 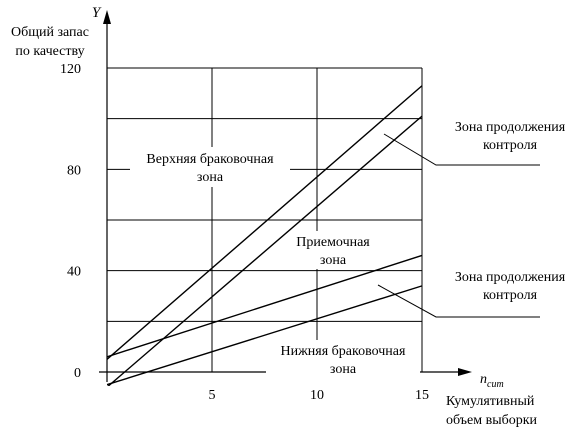 I want to click on y-tick-label: 0, so click(x=77, y=373).